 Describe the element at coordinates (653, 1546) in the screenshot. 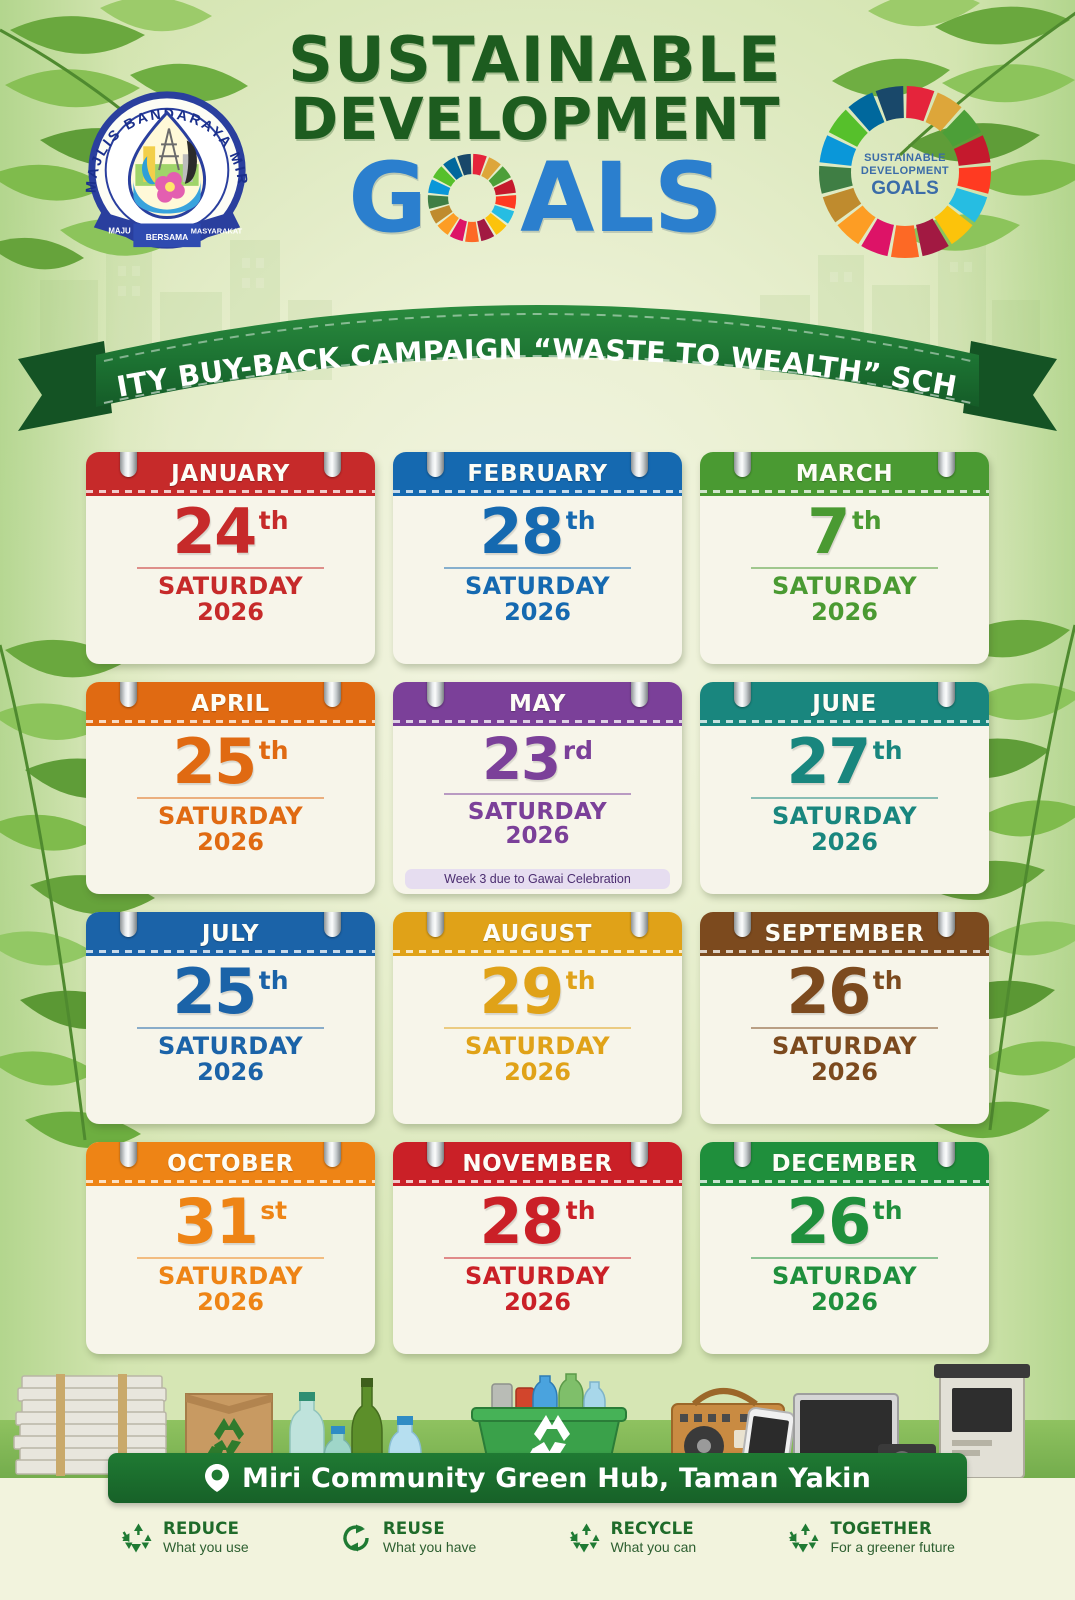

I see `principle-subtitle: What you can` at that location.